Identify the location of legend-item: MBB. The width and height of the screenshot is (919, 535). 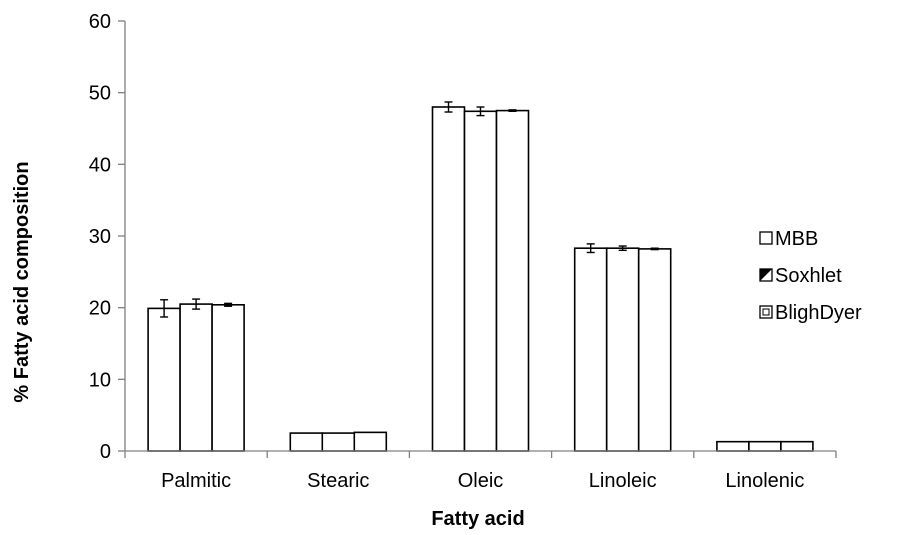
(788, 239).